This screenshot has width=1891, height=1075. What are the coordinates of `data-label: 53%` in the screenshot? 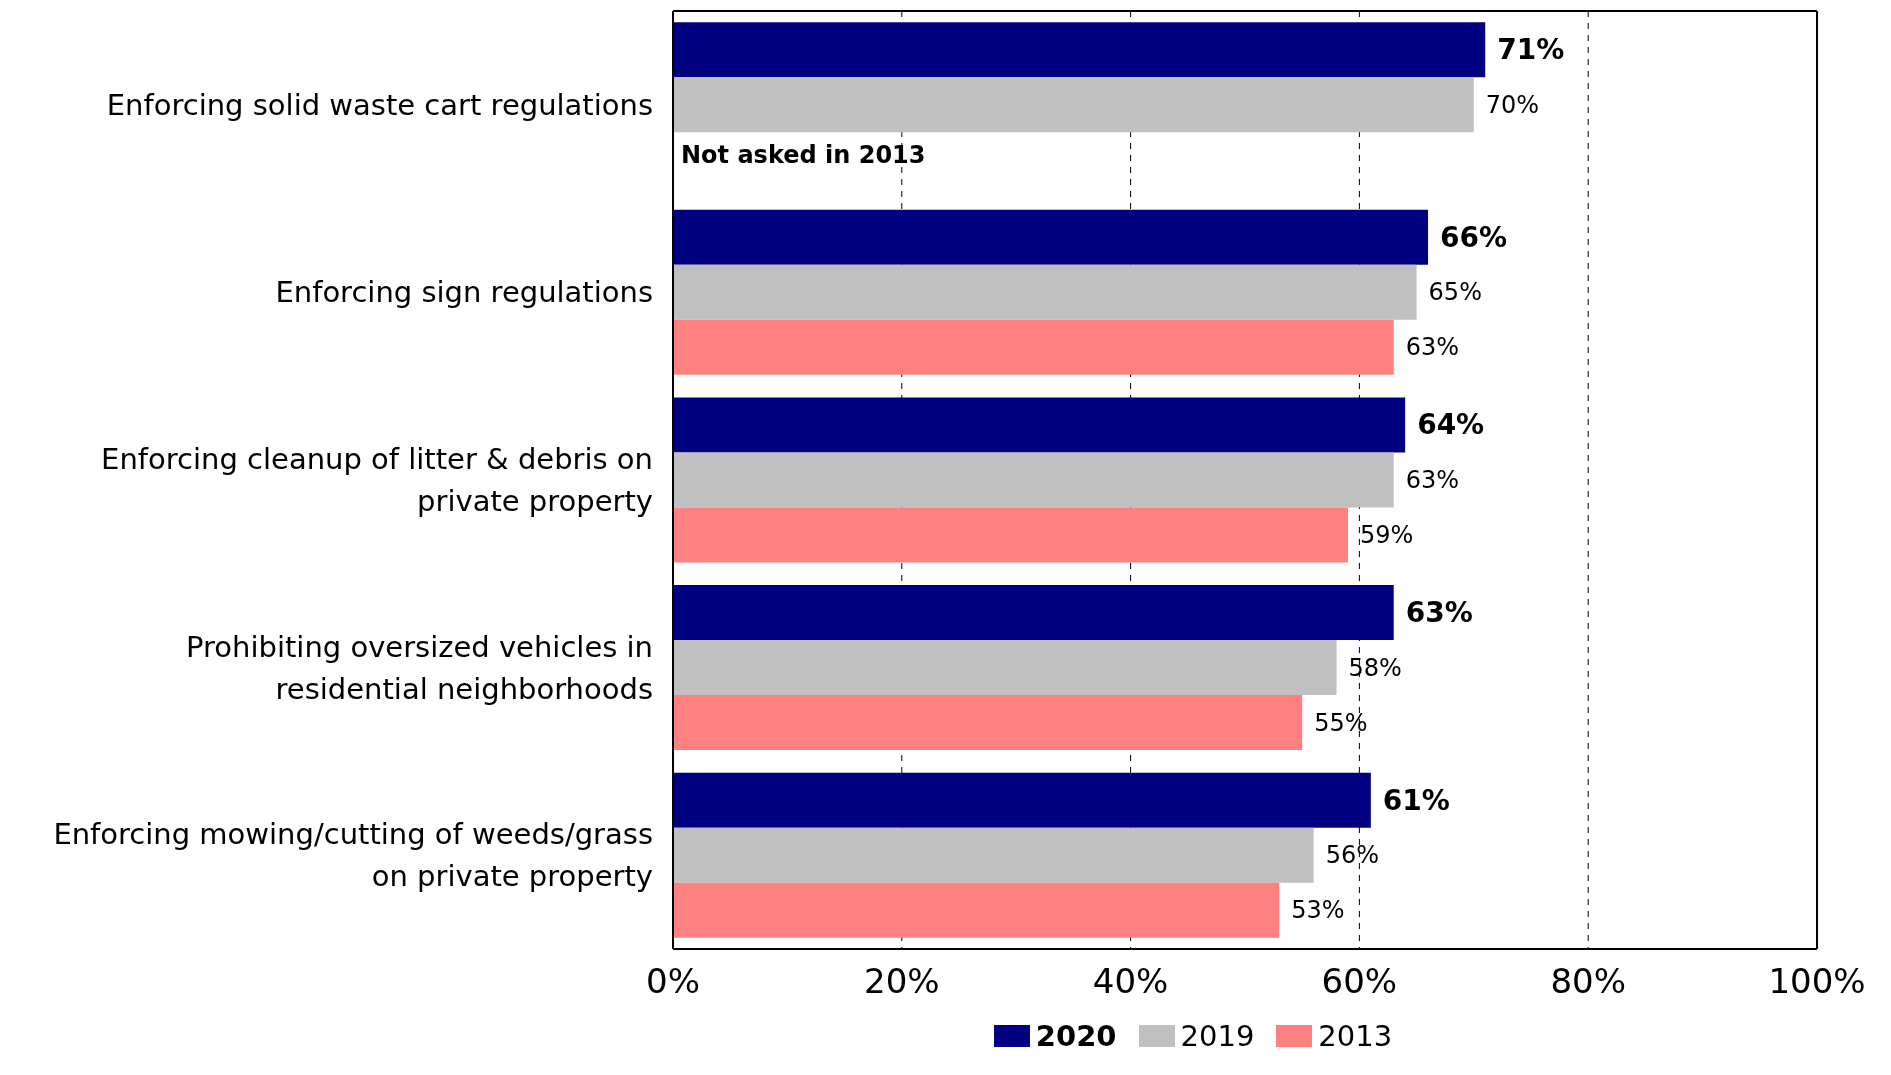 It's located at (1318, 910).